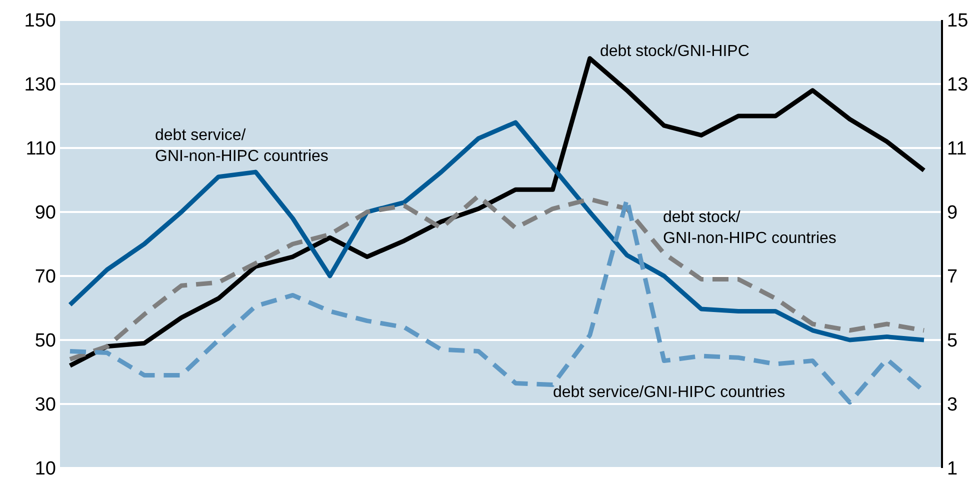  I want to click on y2-tick-label: 15, so click(957, 21).